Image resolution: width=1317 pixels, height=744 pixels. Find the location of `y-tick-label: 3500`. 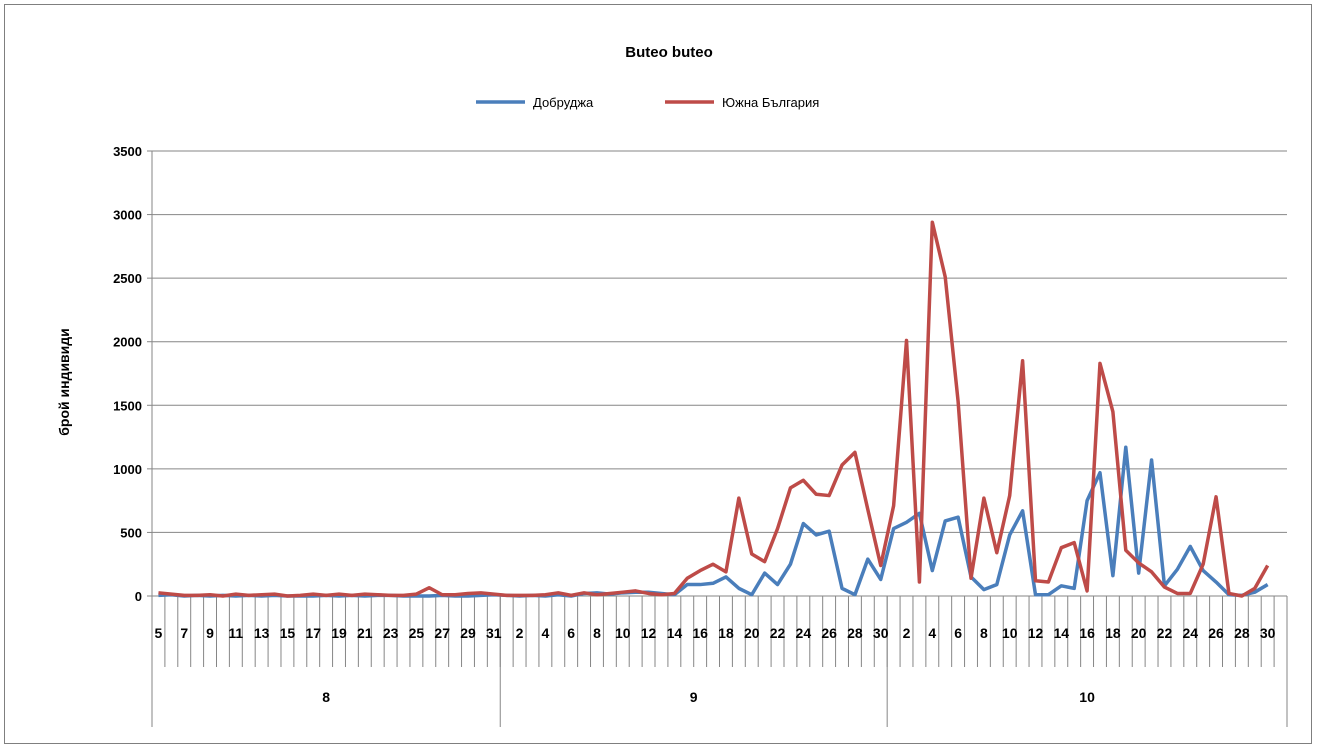

y-tick-label: 3500 is located at coordinates (127, 151).